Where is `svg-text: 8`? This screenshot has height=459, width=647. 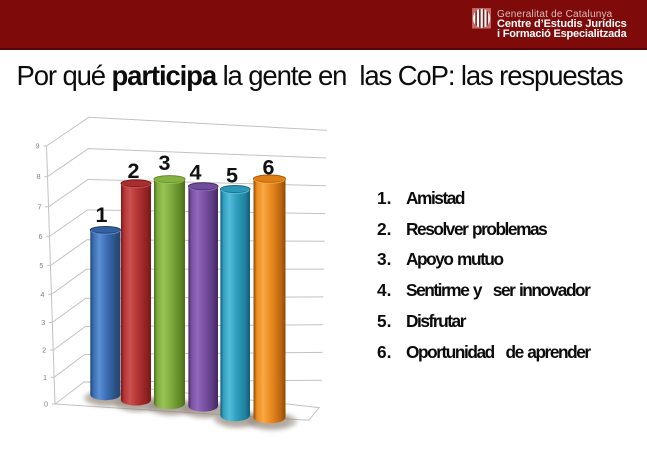 svg-text: 8 is located at coordinates (38, 176).